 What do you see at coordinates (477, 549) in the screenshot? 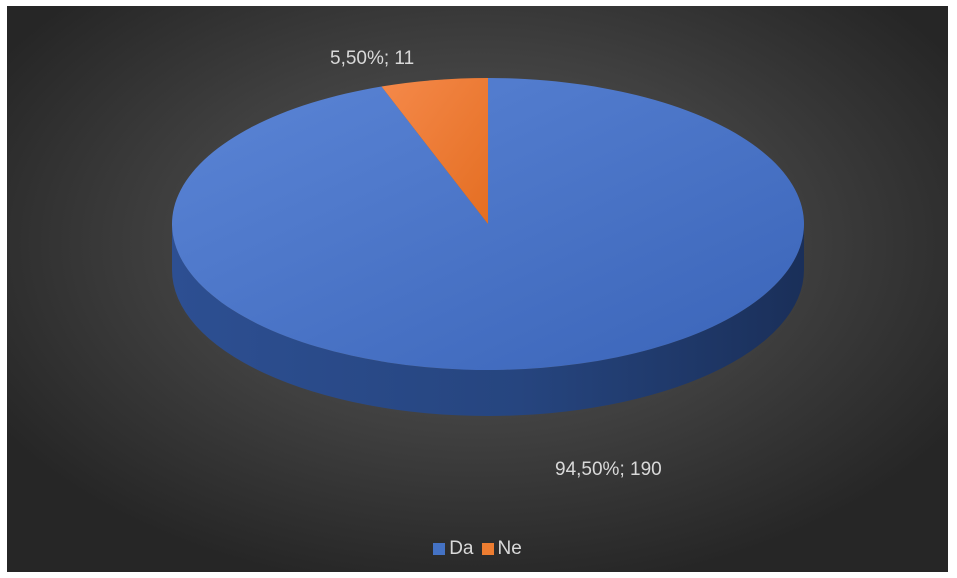
I see `legend: Da Ne` at bounding box center [477, 549].